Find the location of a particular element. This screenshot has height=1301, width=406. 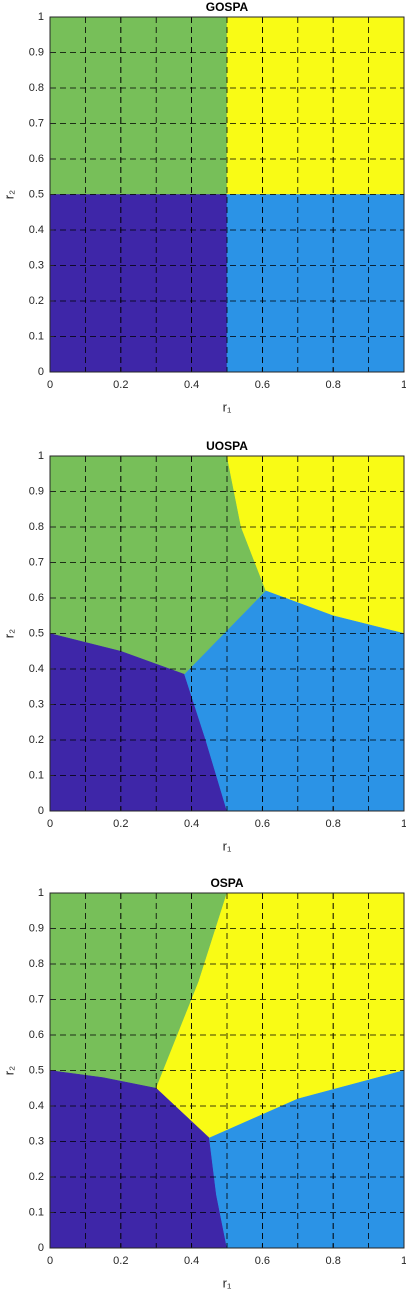

chart-title: OSPA is located at coordinates (226, 883).